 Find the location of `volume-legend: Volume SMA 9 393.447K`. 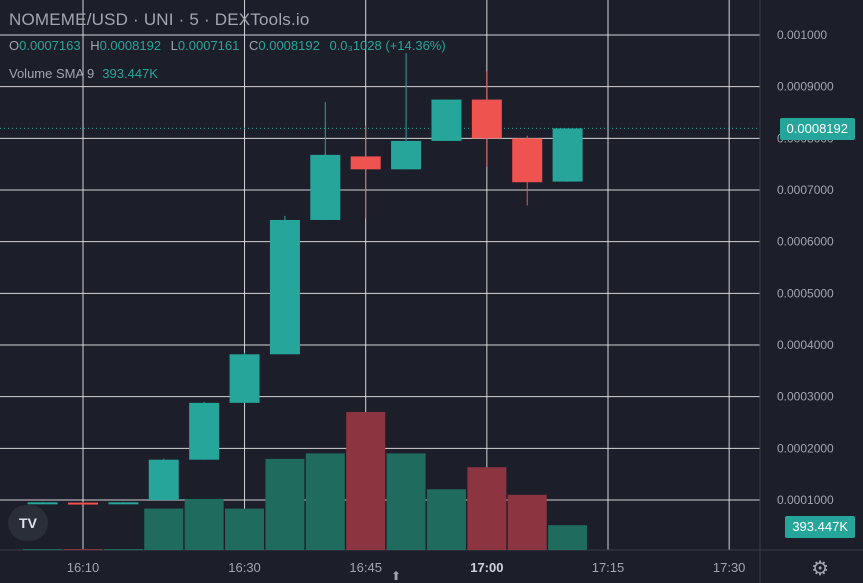

volume-legend: Volume SMA 9 393.447K is located at coordinates (83, 73).